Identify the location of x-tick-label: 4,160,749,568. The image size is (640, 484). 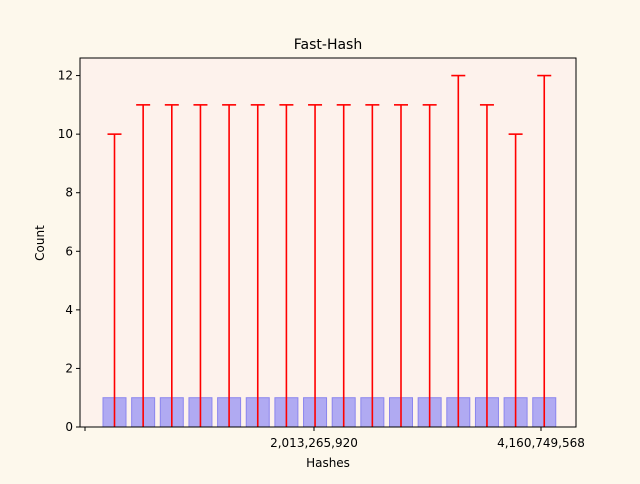
(541, 443).